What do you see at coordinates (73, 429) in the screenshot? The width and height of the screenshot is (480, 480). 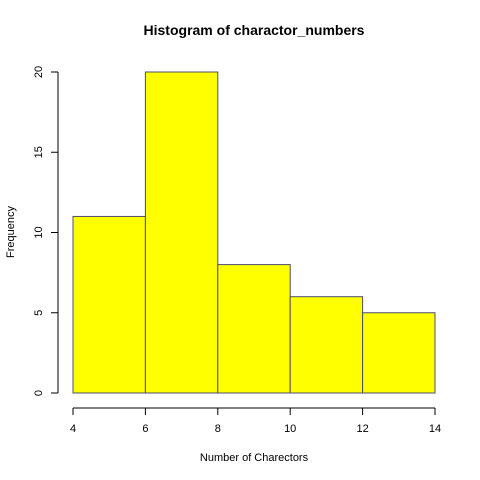 I see `x-tick-label: 4` at bounding box center [73, 429].